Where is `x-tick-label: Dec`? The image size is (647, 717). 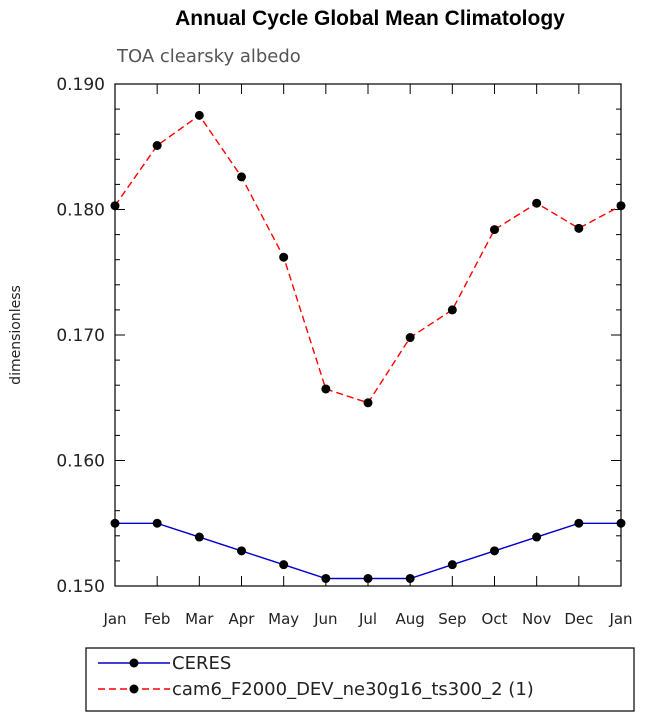
x-tick-label: Dec is located at coordinates (578, 619).